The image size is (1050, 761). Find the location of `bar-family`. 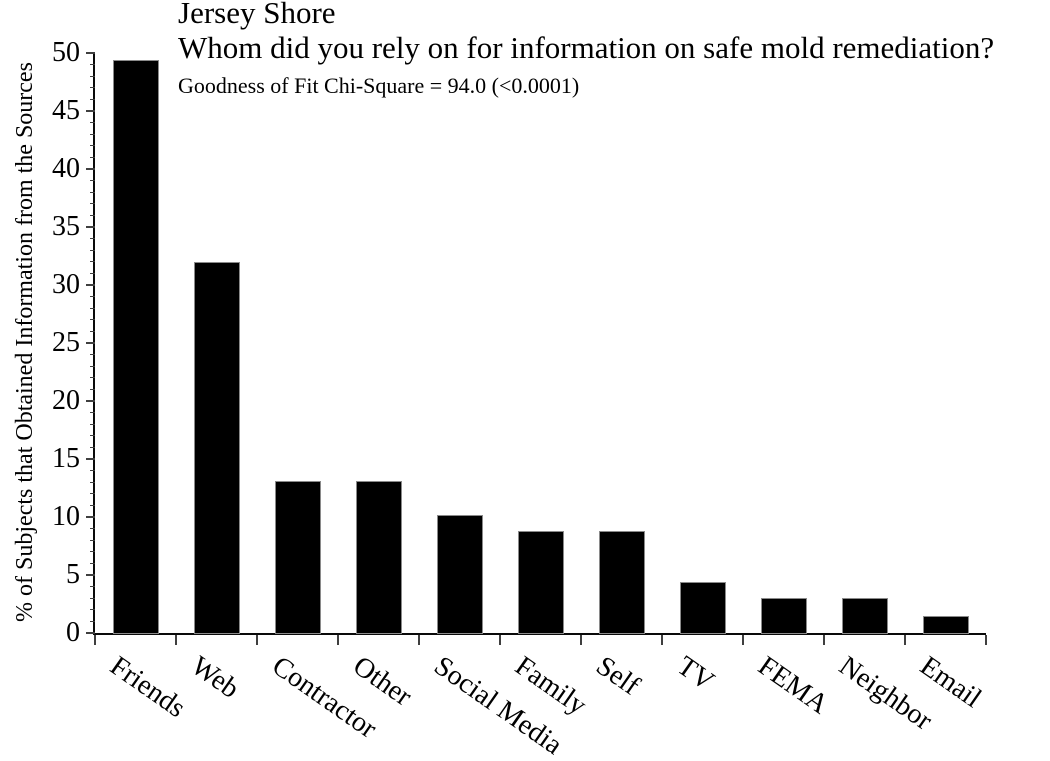

bar-family is located at coordinates (540, 582).